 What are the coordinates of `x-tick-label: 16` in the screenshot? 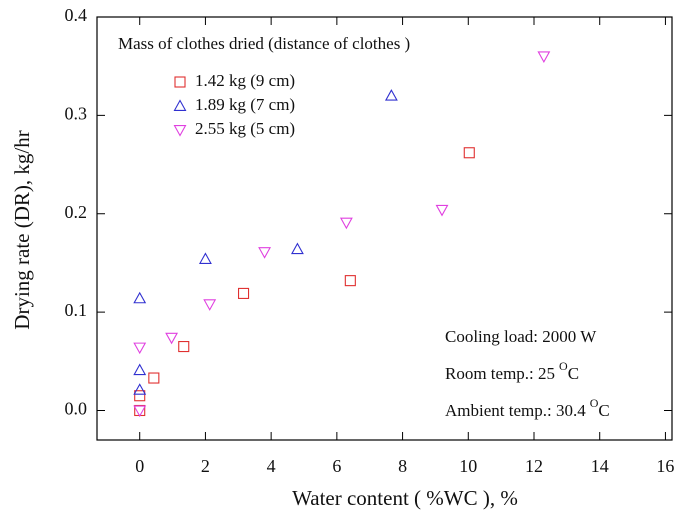 It's located at (665, 466).